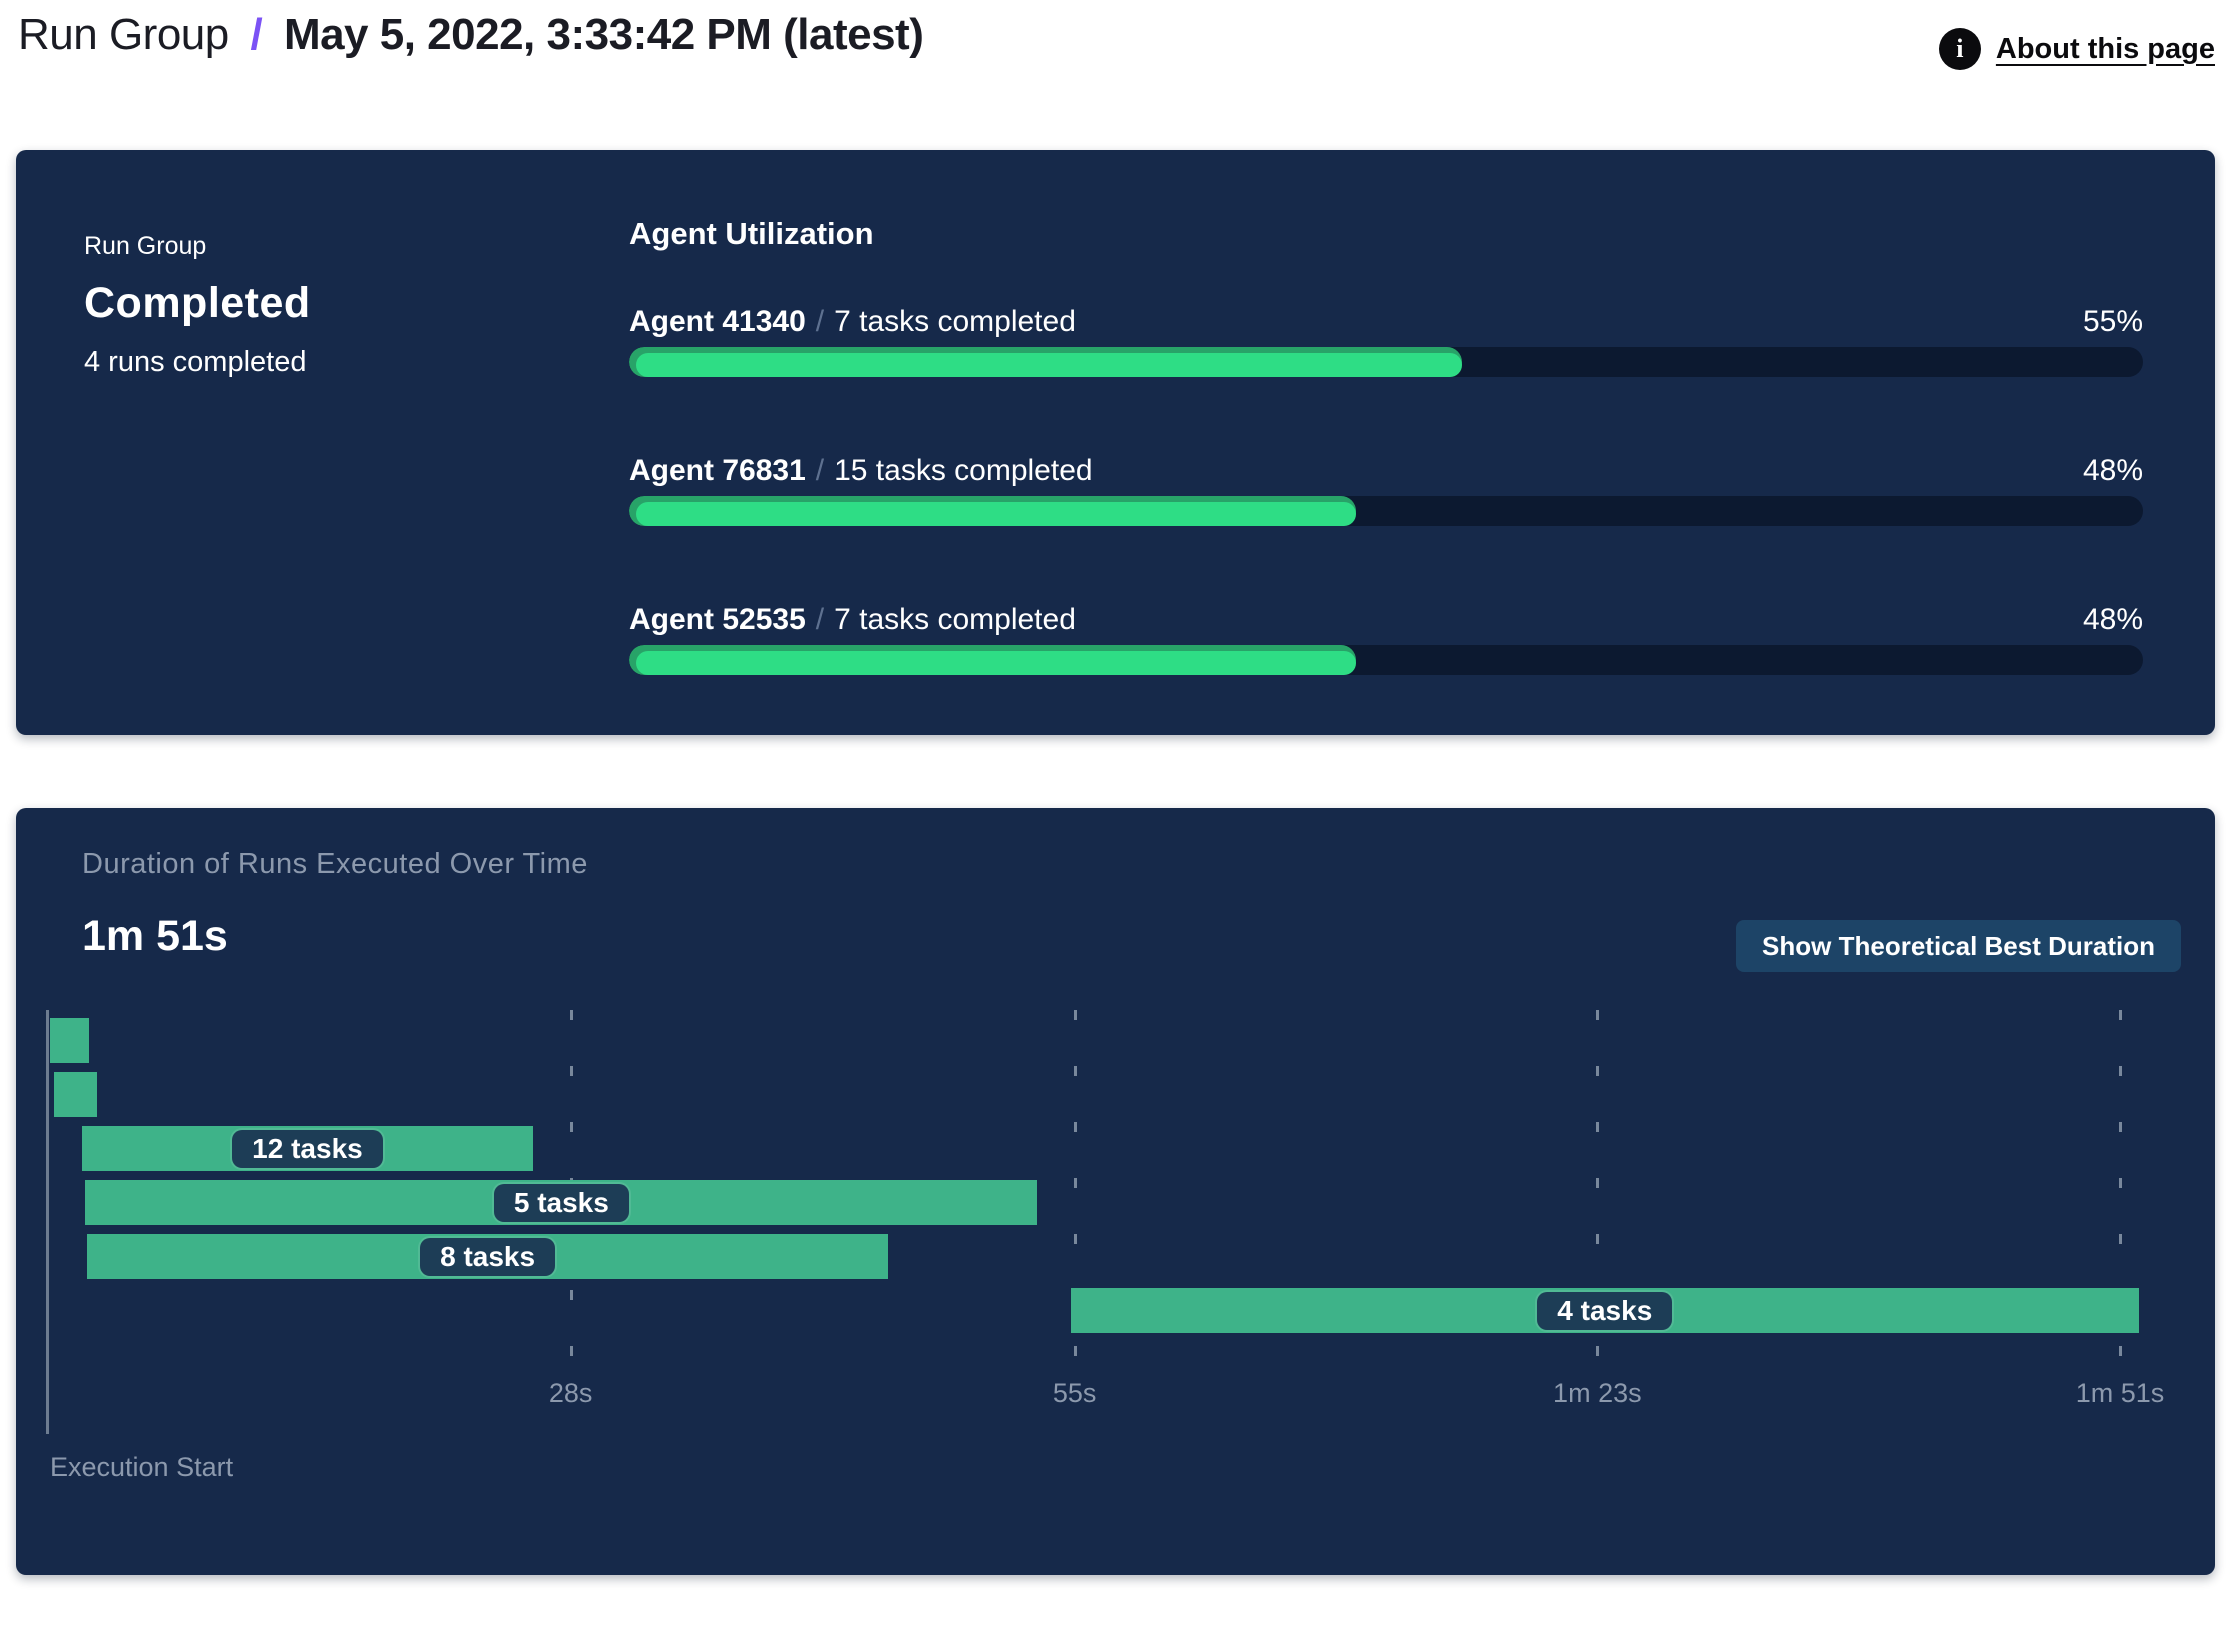  I want to click on agent-utilization-row: Agent 41340 / 7 tasks completed 55%, so click(1386, 341).